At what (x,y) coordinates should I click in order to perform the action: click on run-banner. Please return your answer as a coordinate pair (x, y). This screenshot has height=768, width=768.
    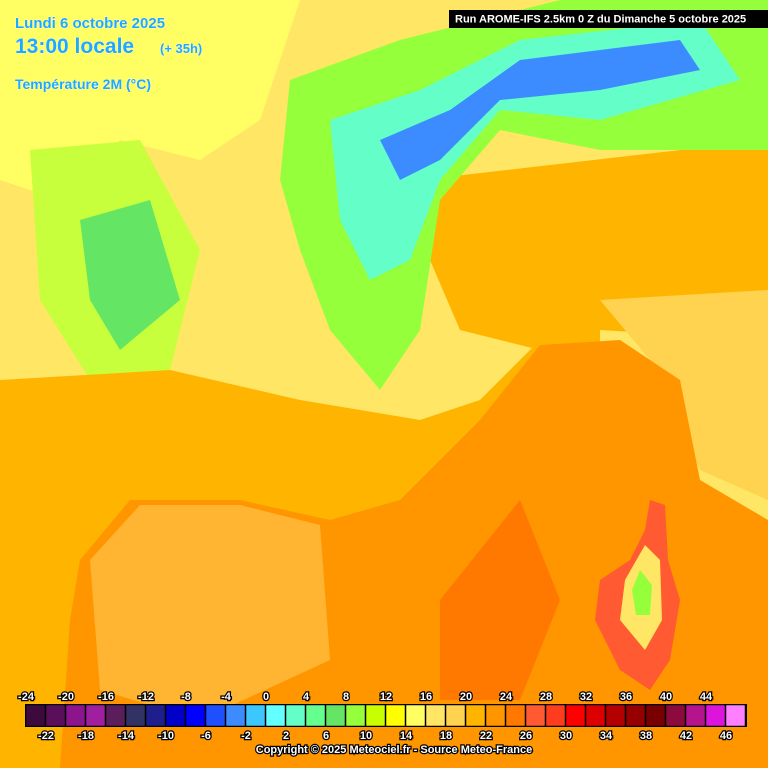
    Looking at the image, I should click on (608, 19).